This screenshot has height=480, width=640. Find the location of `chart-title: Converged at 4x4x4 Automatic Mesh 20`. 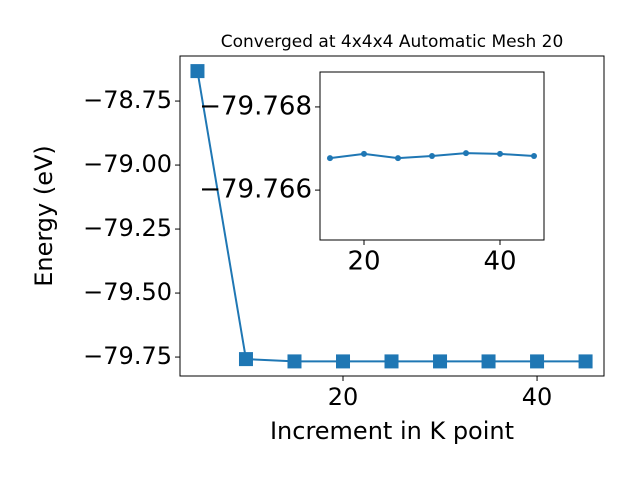

chart-title: Converged at 4x4x4 Automatic Mesh 20 is located at coordinates (392, 42).